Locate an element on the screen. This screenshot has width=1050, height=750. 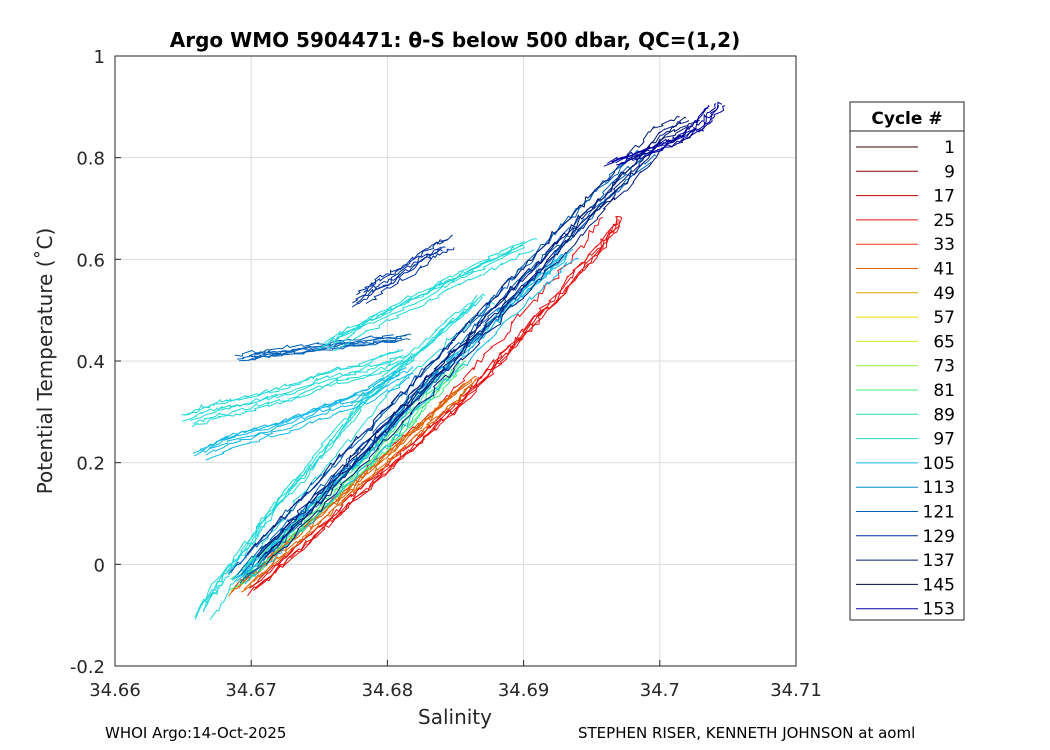
legend-label: 137 is located at coordinates (939, 561).